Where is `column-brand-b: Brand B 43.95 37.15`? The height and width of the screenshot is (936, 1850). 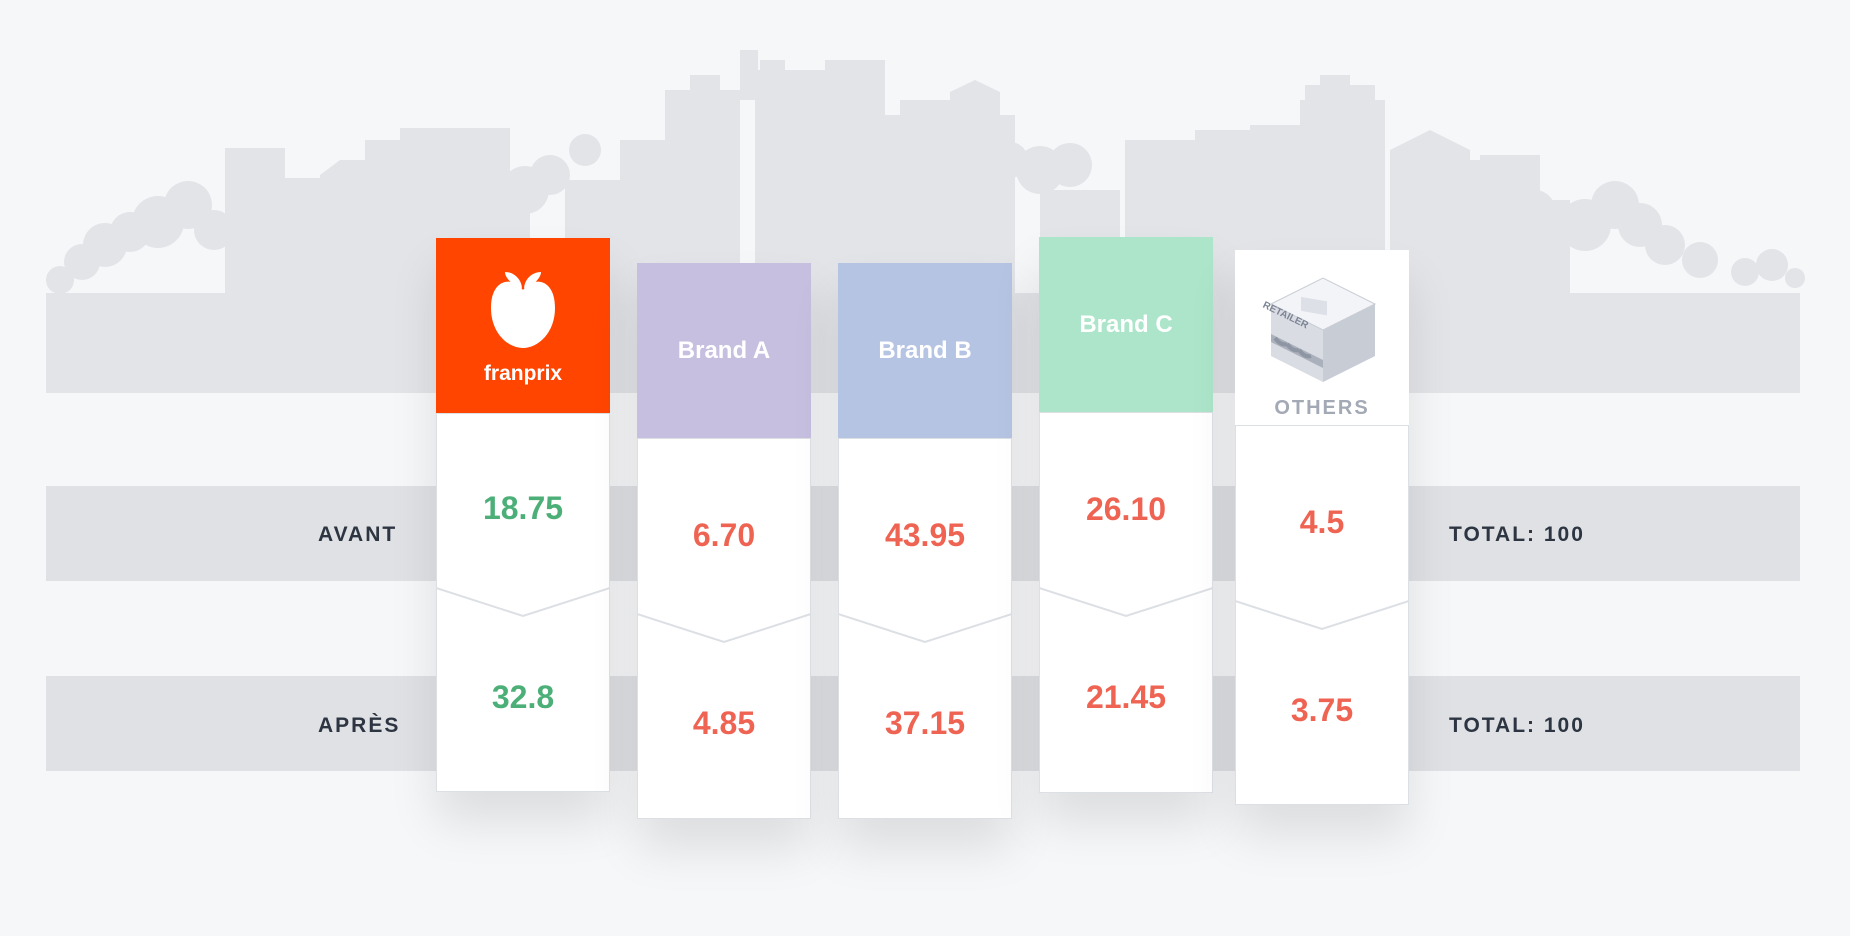 column-brand-b: Brand B 43.95 37.15 is located at coordinates (925, 541).